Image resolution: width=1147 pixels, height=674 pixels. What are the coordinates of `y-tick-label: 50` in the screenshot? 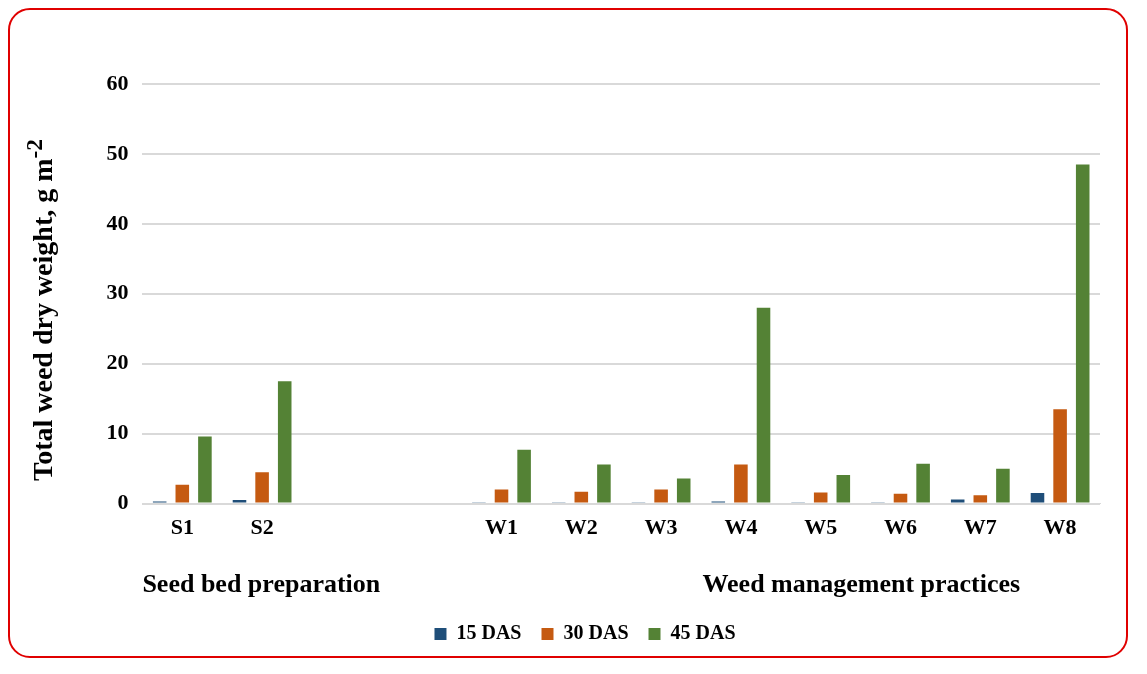 It's located at (117, 152).